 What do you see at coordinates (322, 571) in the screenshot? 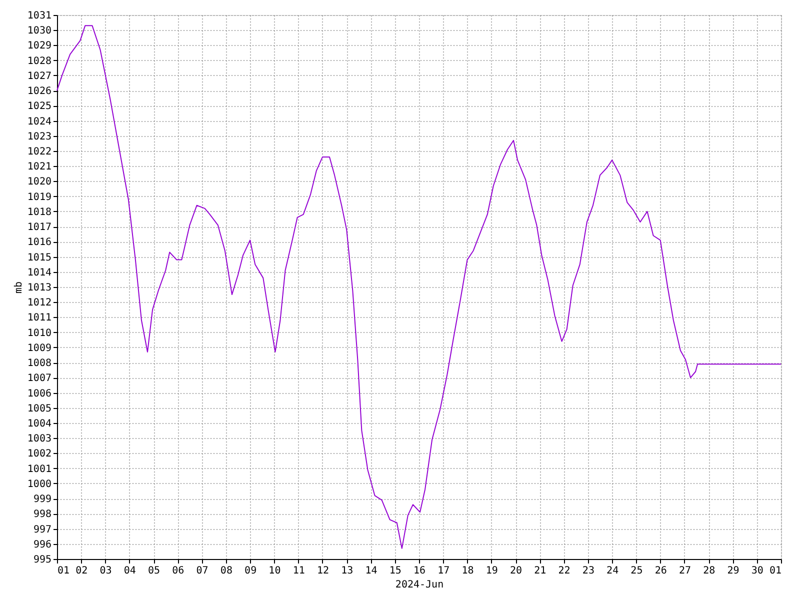
I see `x-tick-label: 12` at bounding box center [322, 571].